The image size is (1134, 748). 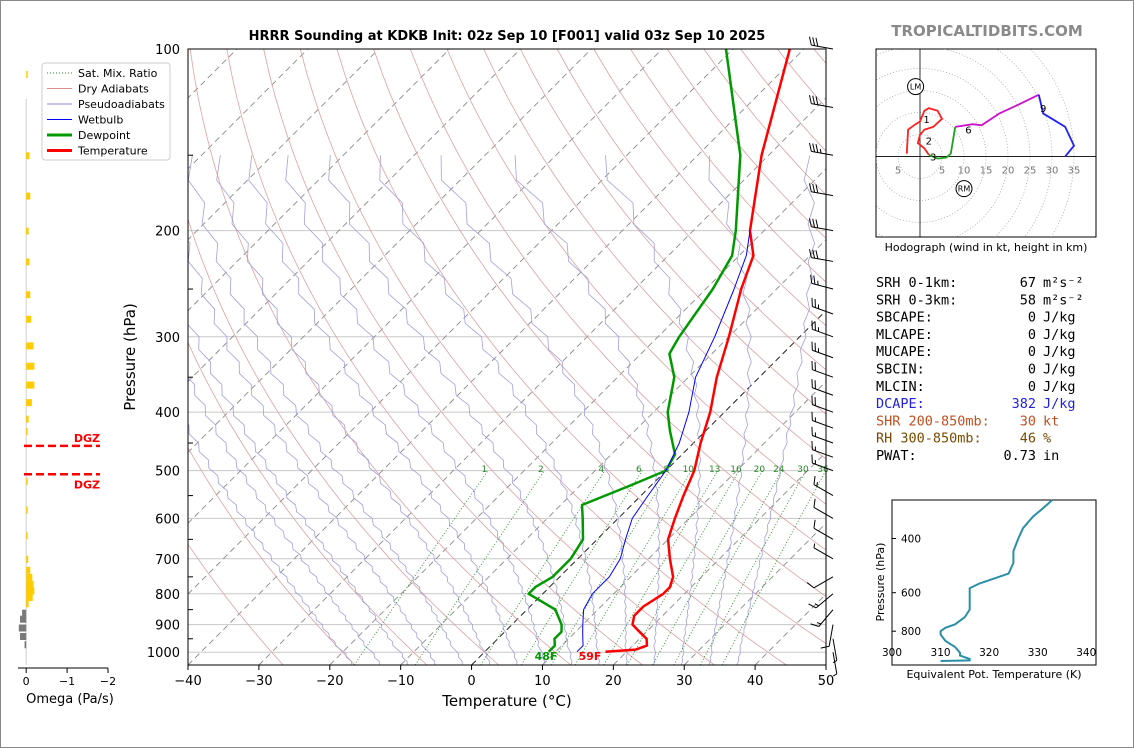 I want to click on y-tick-label: 800, so click(x=167, y=595).